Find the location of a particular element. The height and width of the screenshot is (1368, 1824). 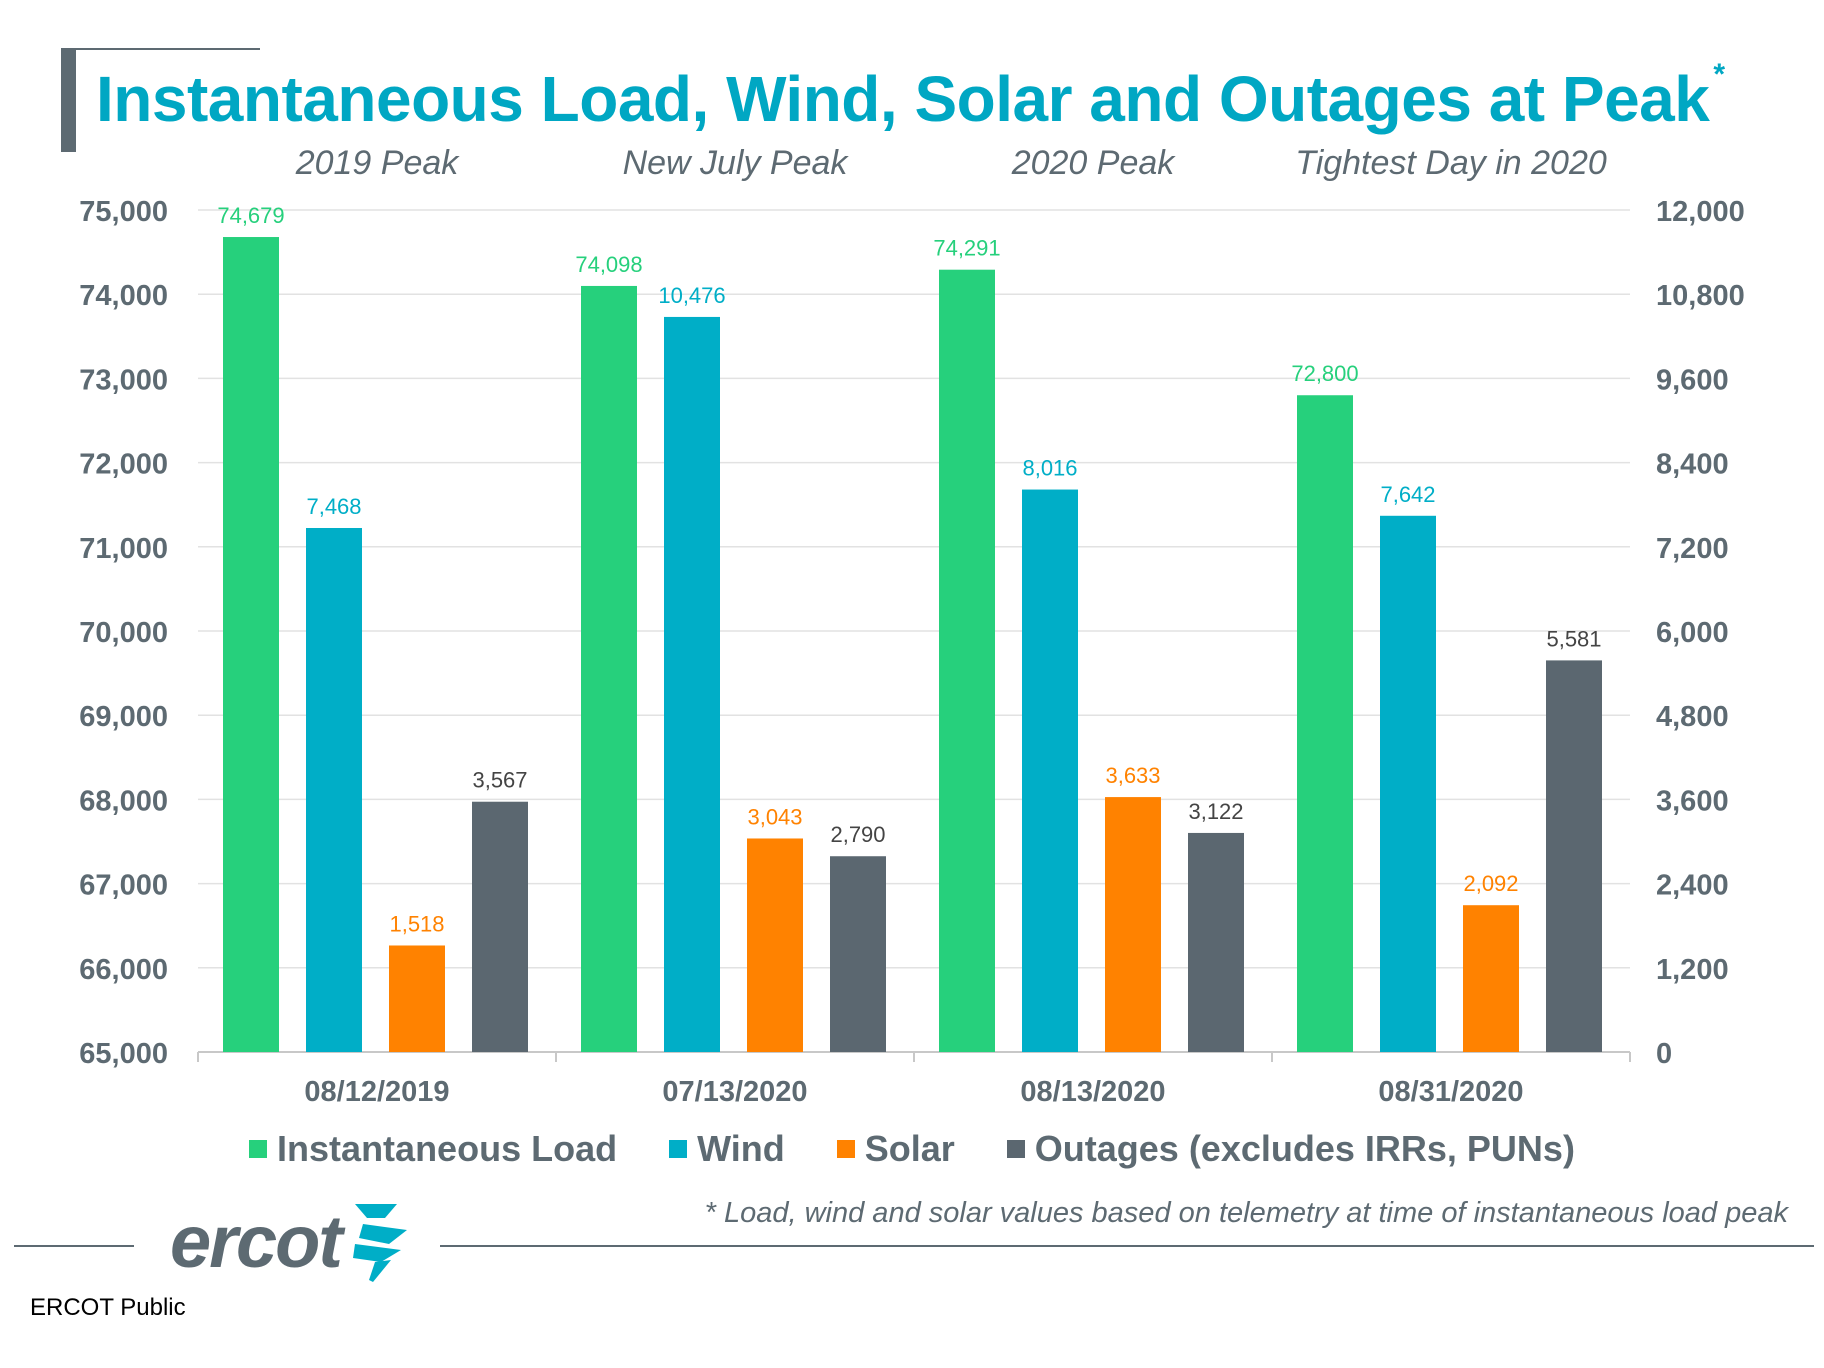

x-tick-label: 08/13/2020 is located at coordinates (1092, 1092).